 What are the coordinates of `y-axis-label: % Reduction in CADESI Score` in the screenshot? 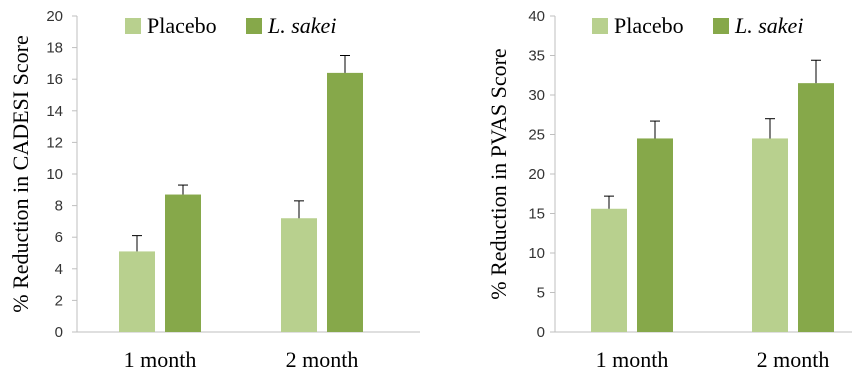 It's located at (20, 173).